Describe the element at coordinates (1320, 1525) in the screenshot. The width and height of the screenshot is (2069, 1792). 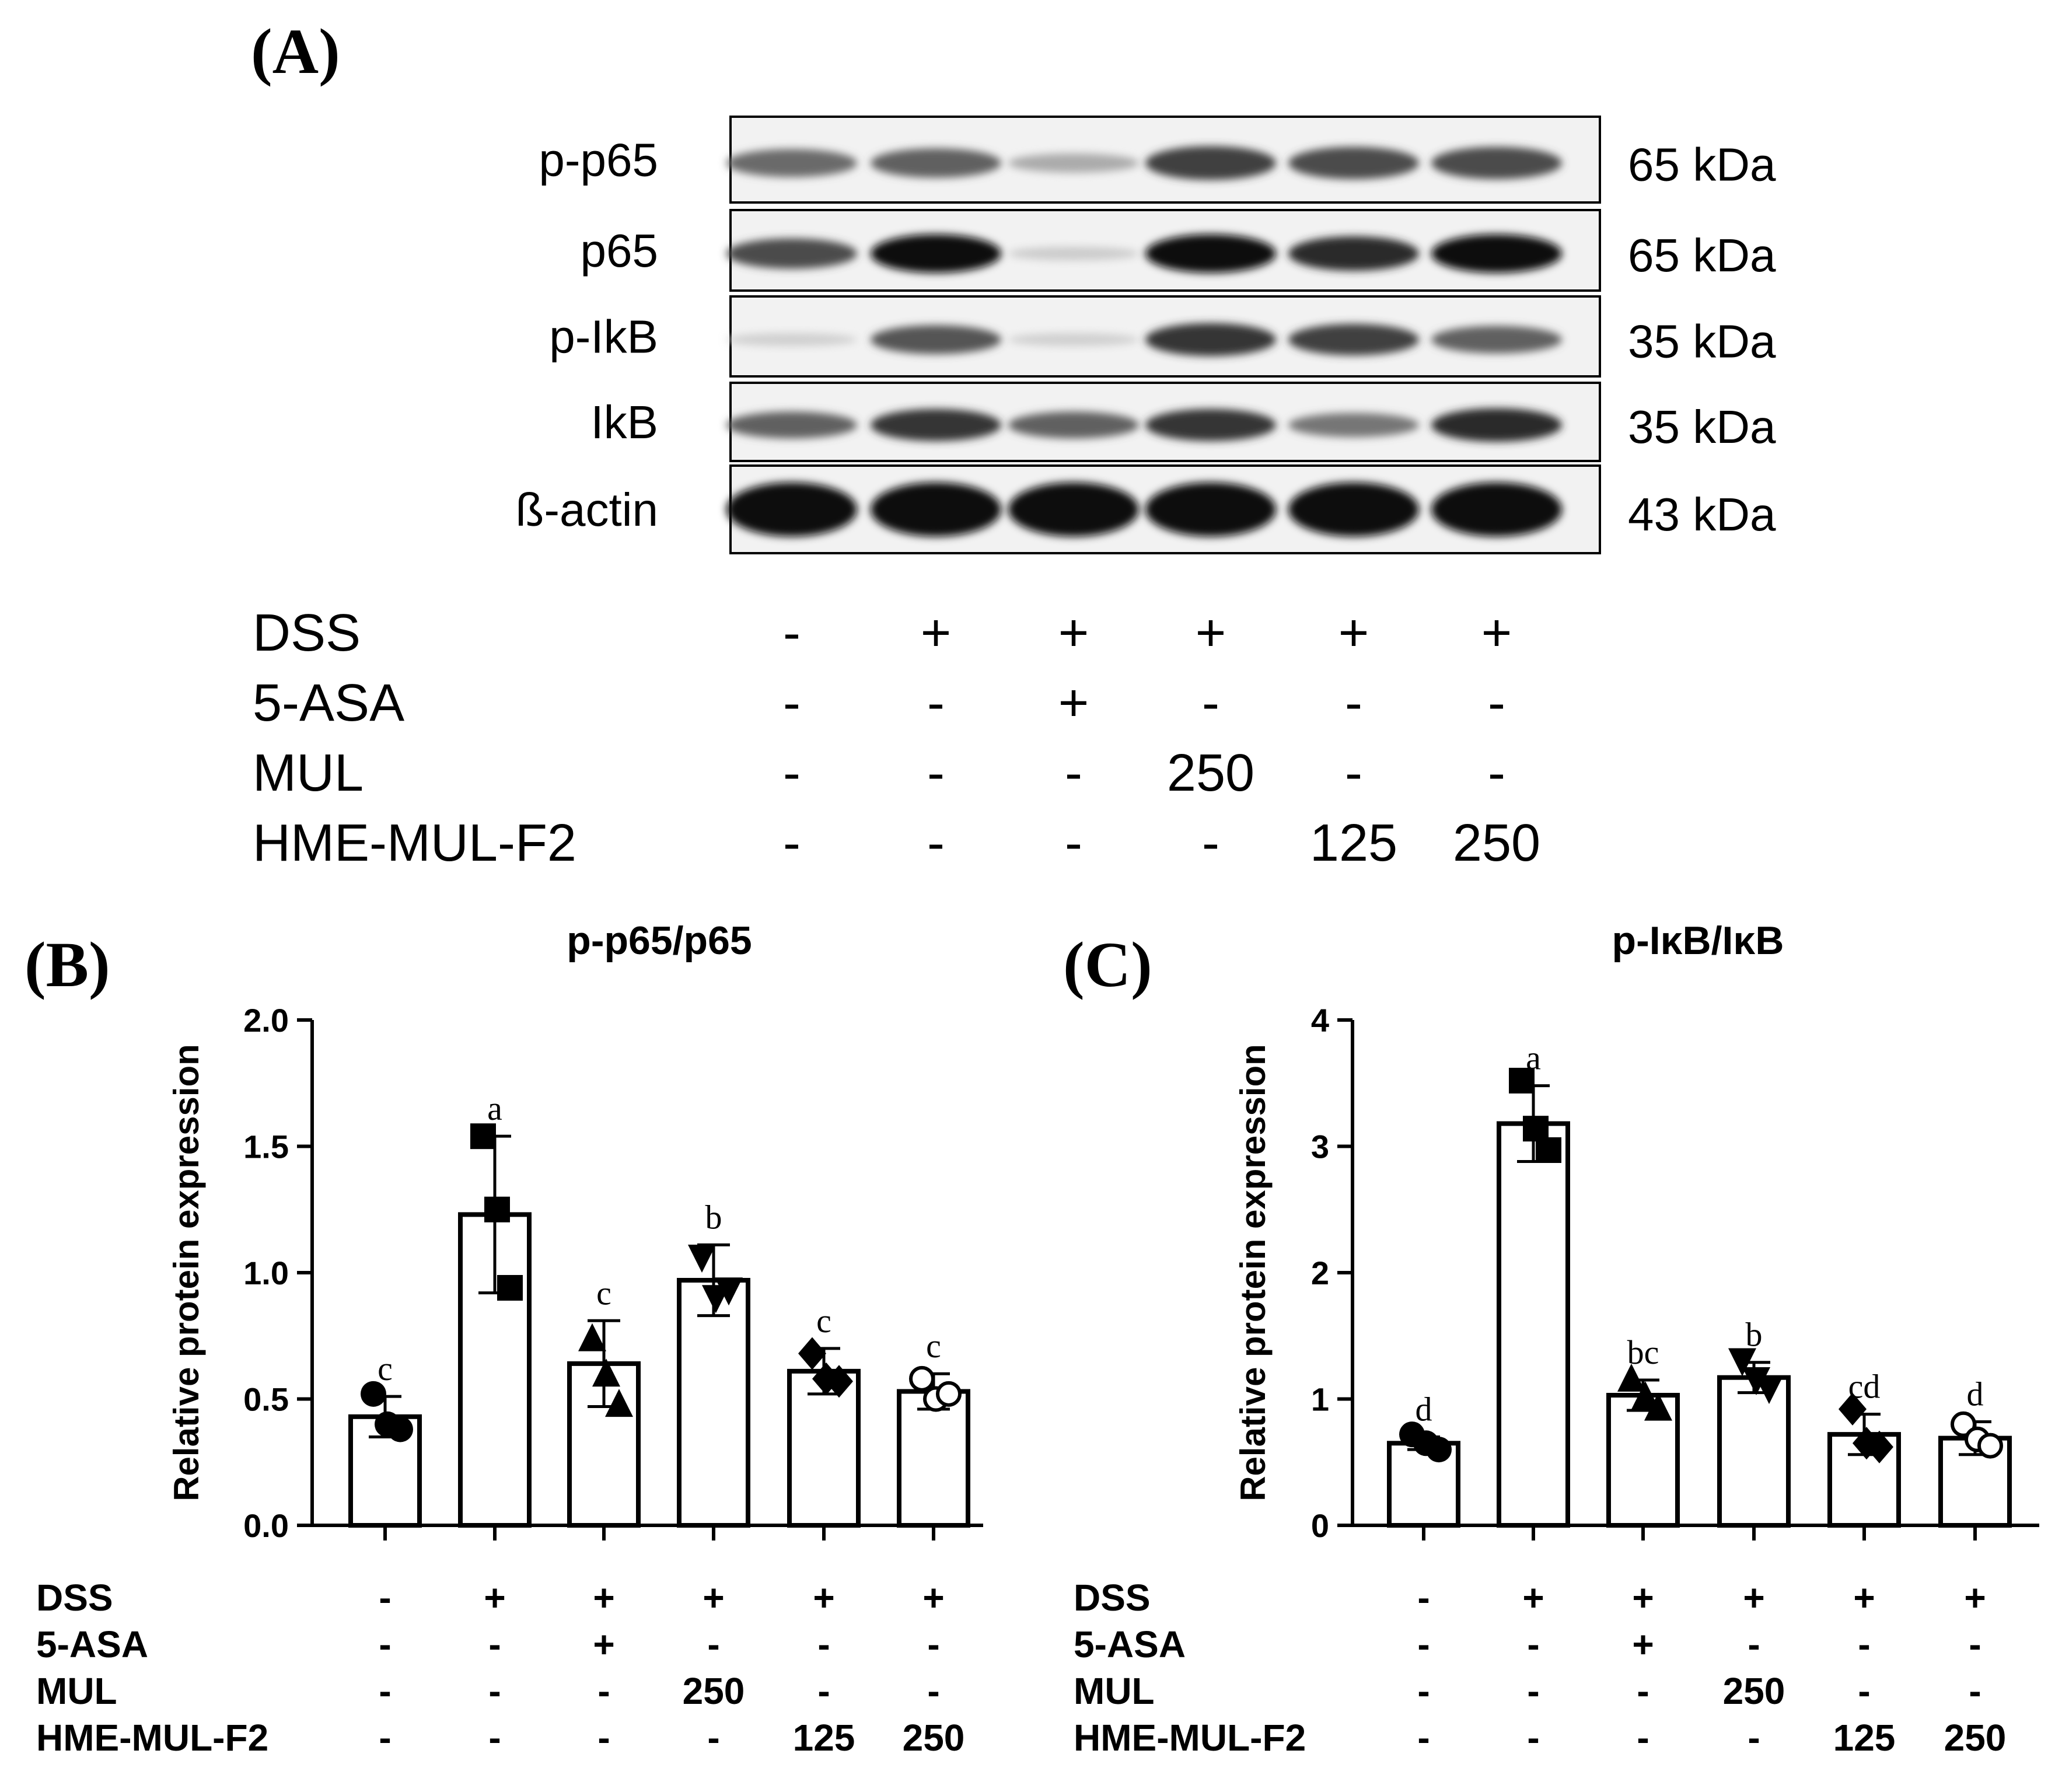
I see `y-tick-label: 0` at that location.